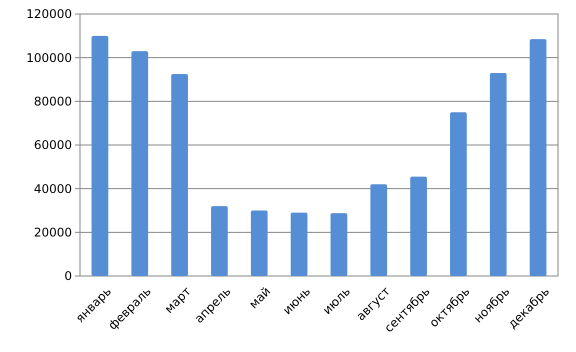 The height and width of the screenshot is (352, 576). What do you see at coordinates (53, 101) in the screenshot?
I see `y-tick-label: 80000` at bounding box center [53, 101].